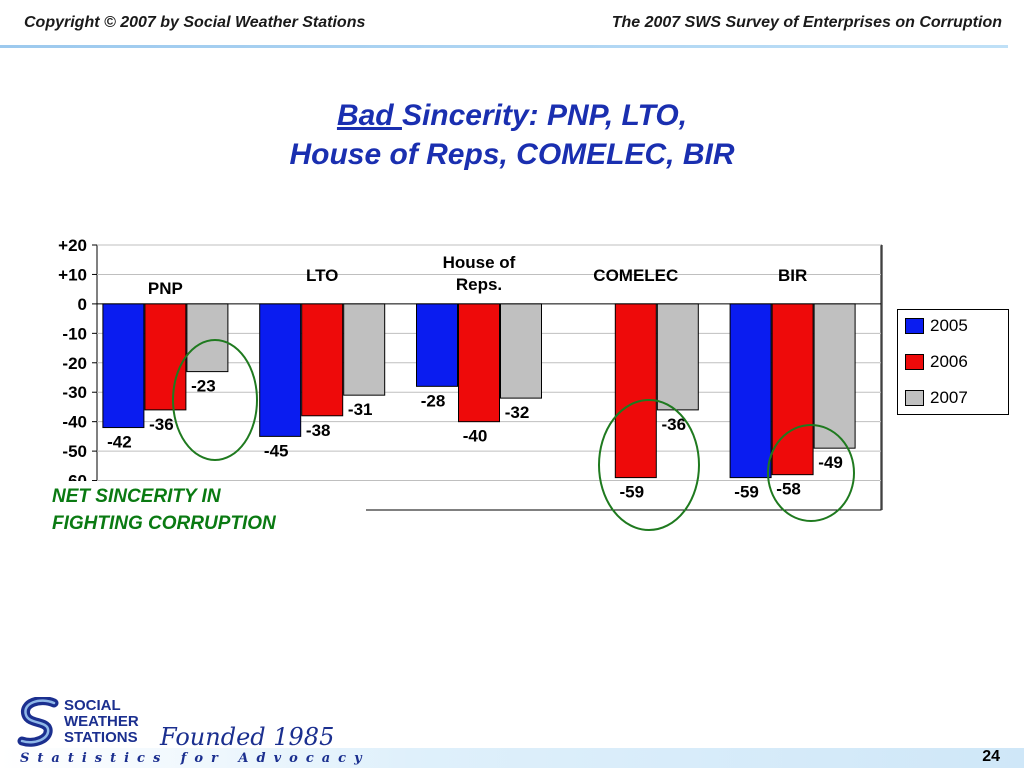 The image size is (1024, 768). Describe the element at coordinates (72, 274) in the screenshot. I see `y-tick-label: +10` at that location.